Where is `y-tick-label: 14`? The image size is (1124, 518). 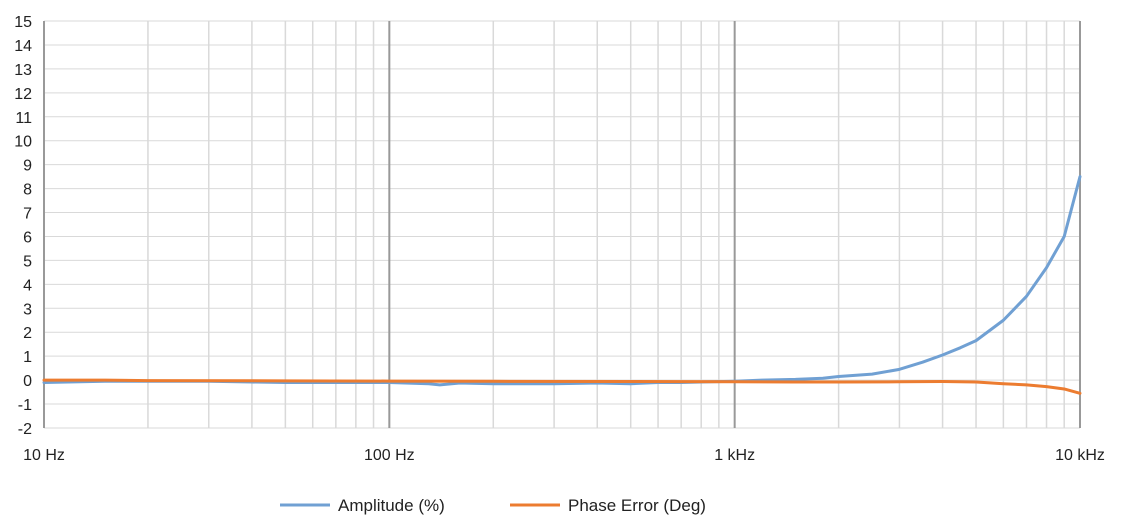 y-tick-label: 14 is located at coordinates (23, 46).